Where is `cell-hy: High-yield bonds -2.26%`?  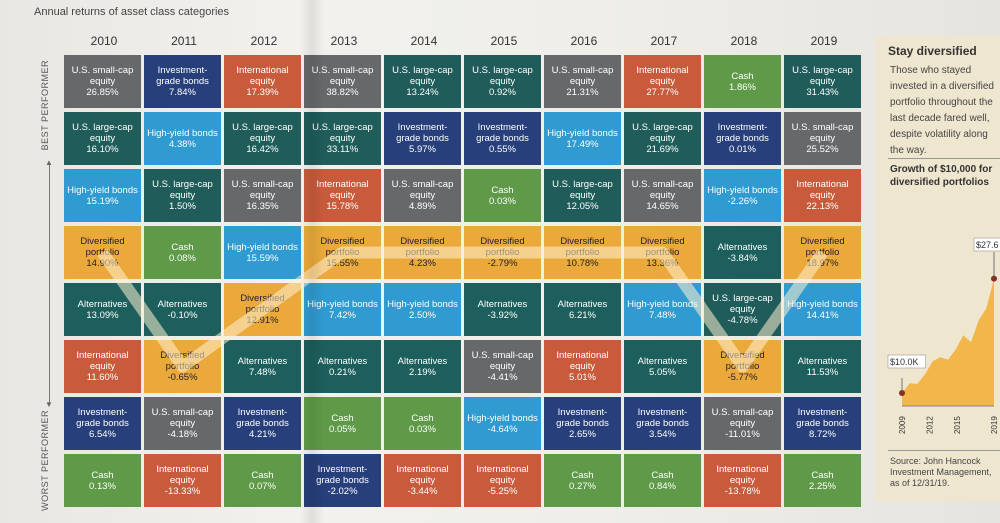
cell-hy: High-yield bonds -2.26% is located at coordinates (742, 195).